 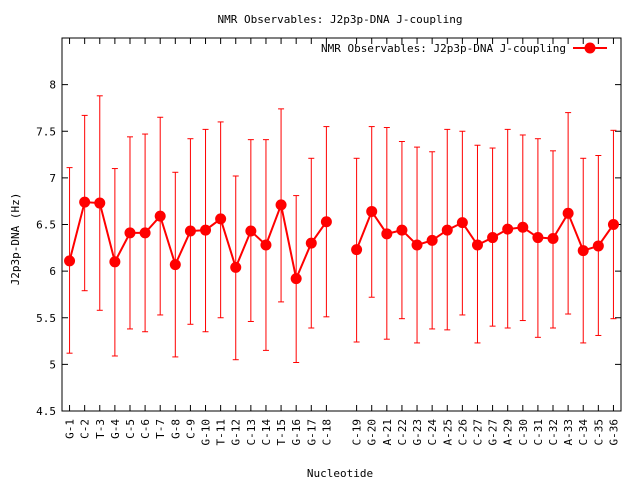 I want to click on x-tick-label: G-8, so click(x=175, y=429).